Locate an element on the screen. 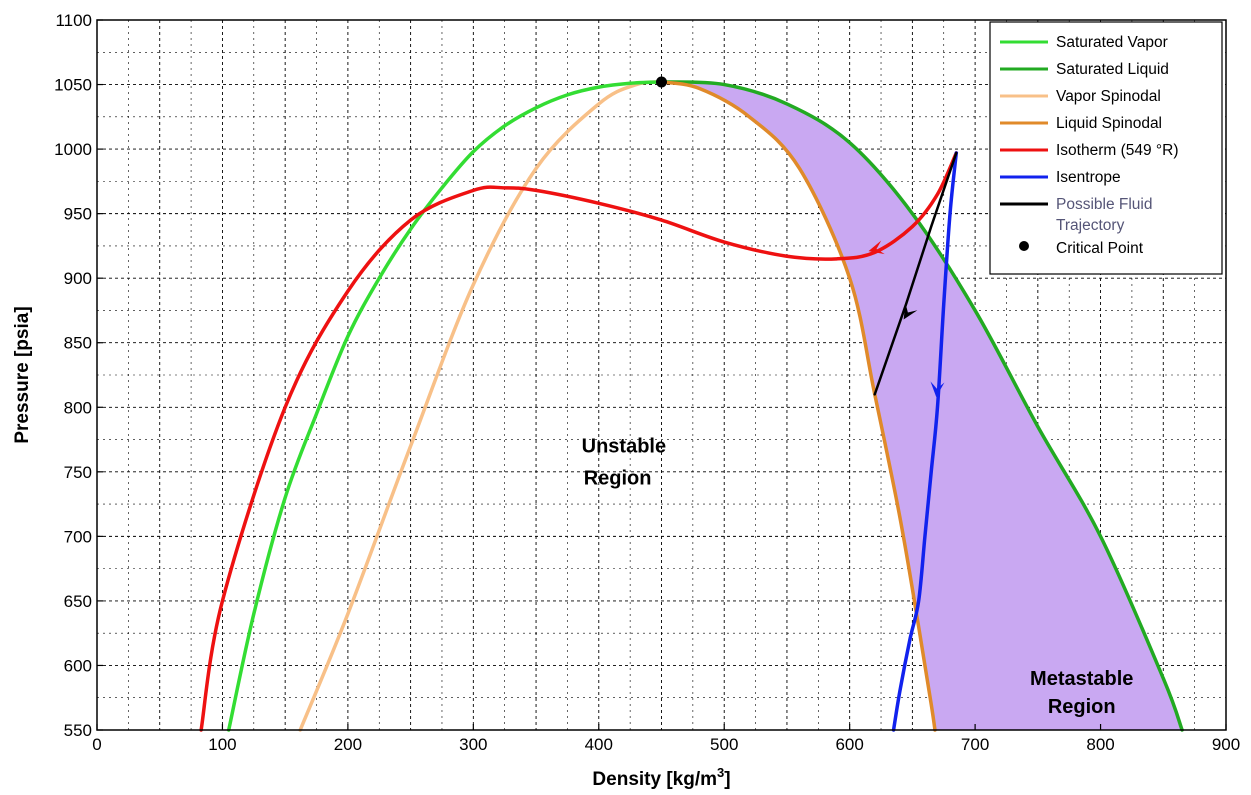  legend-box is located at coordinates (1106, 148).